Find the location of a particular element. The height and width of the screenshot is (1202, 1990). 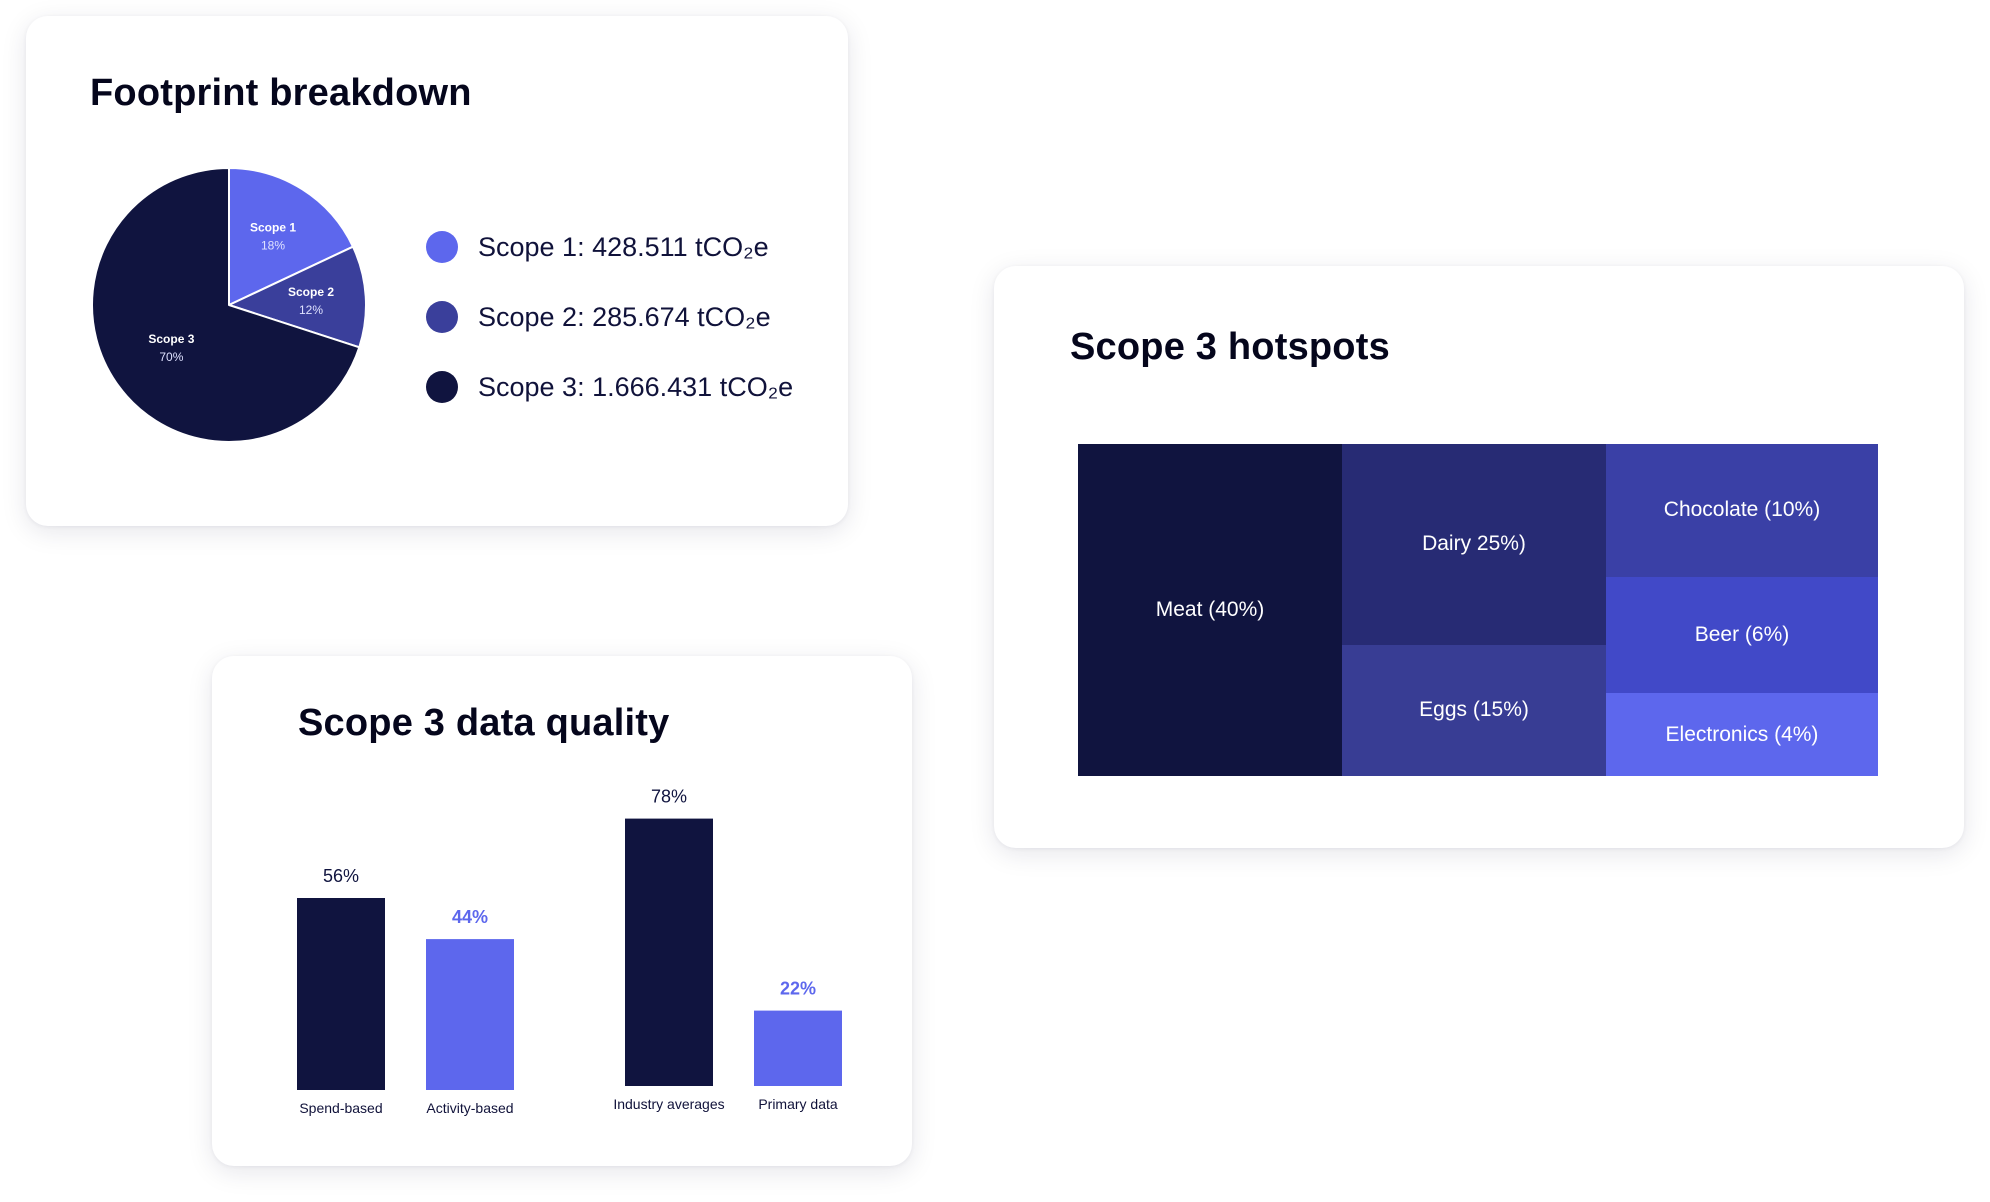

bar-value-industry-averages: 78% is located at coordinates (669, 797).